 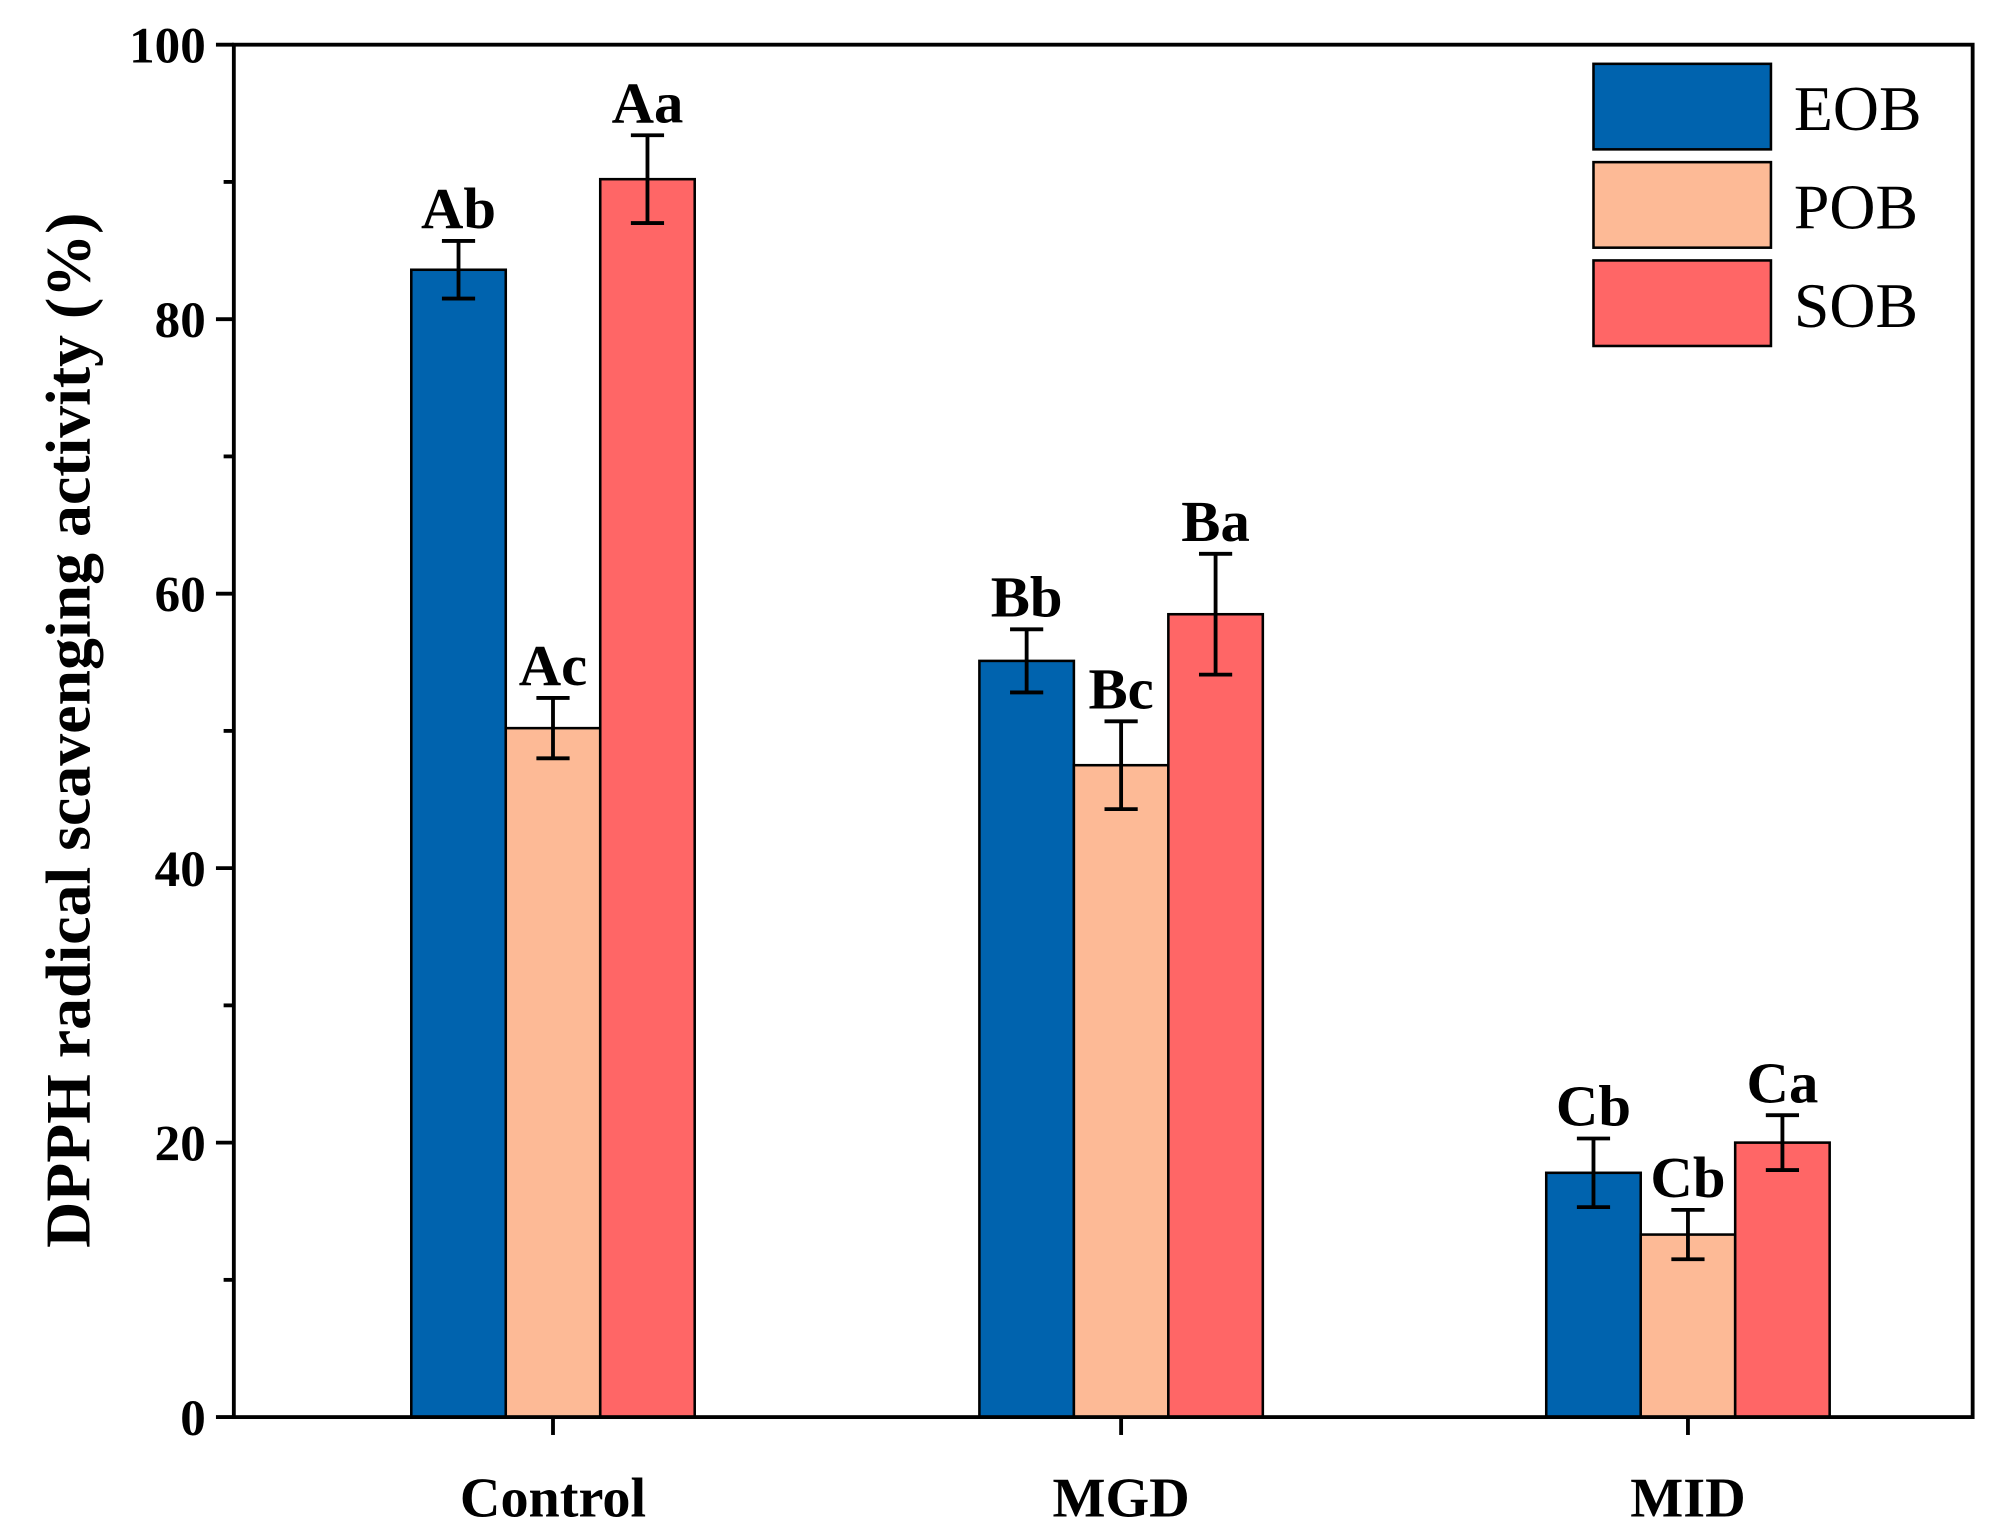 What do you see at coordinates (1120, 689) in the screenshot?
I see `significance-label: Bc` at bounding box center [1120, 689].